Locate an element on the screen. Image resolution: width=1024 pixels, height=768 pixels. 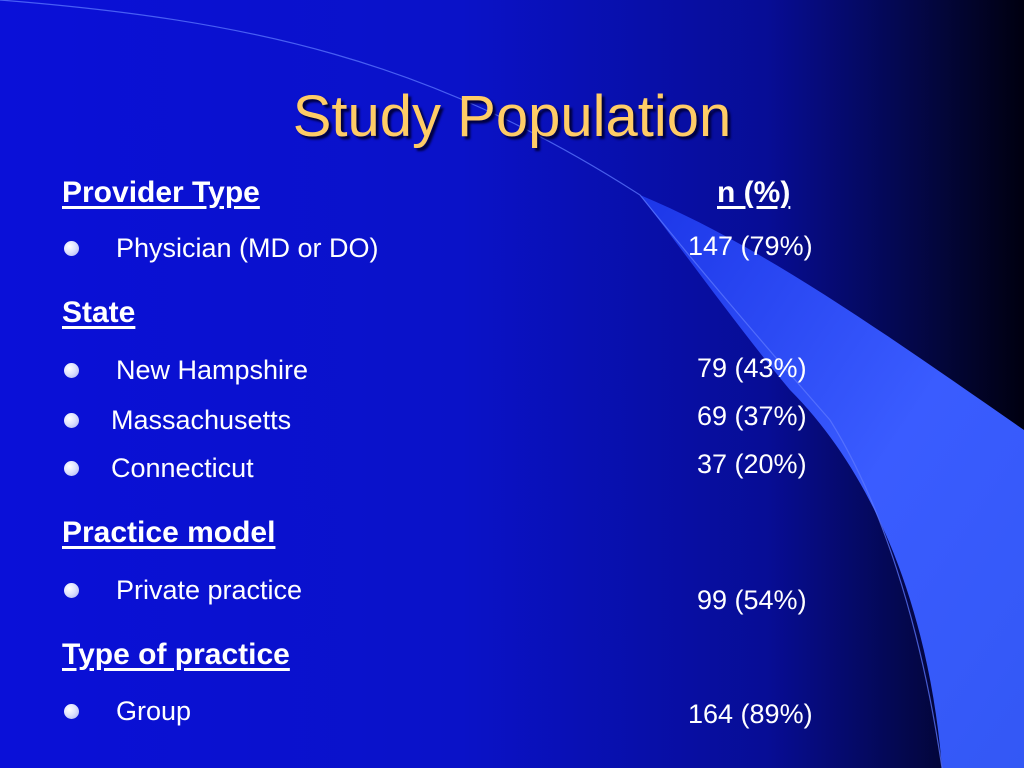
item-value: 79 (43%) is located at coordinates (752, 368).